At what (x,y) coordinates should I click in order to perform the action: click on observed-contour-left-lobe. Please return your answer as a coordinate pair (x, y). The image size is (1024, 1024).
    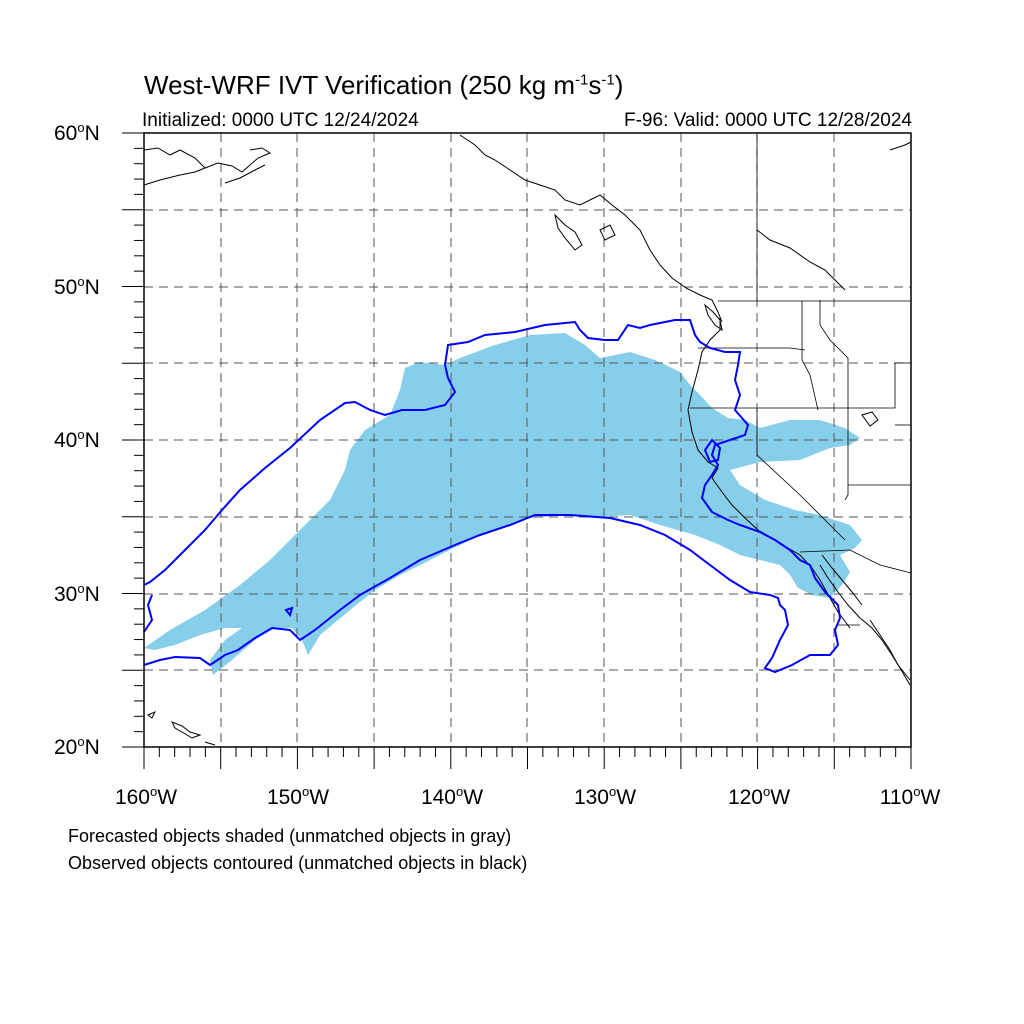
    Looking at the image, I should click on (148, 613).